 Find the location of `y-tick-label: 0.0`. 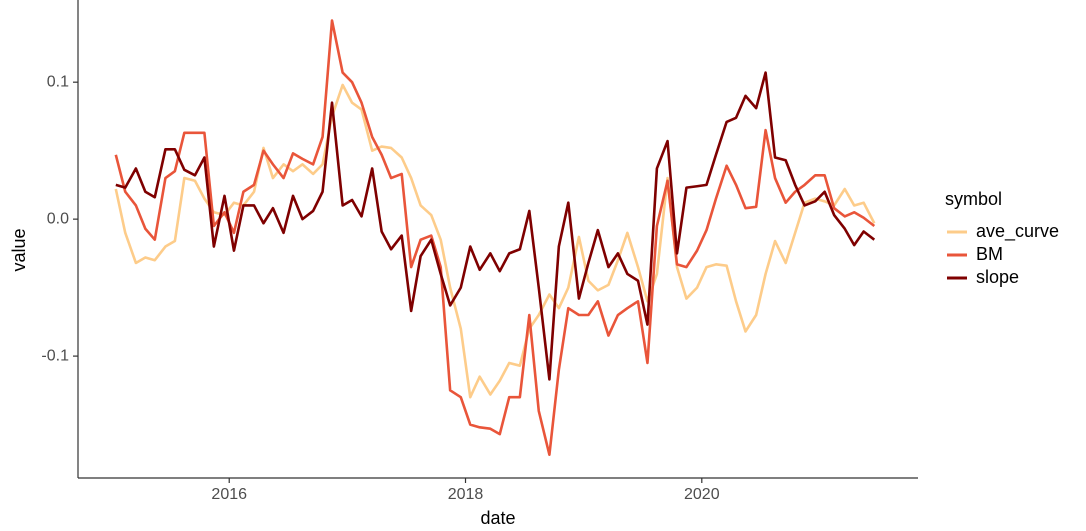

y-tick-label: 0.0 is located at coordinates (58, 218).